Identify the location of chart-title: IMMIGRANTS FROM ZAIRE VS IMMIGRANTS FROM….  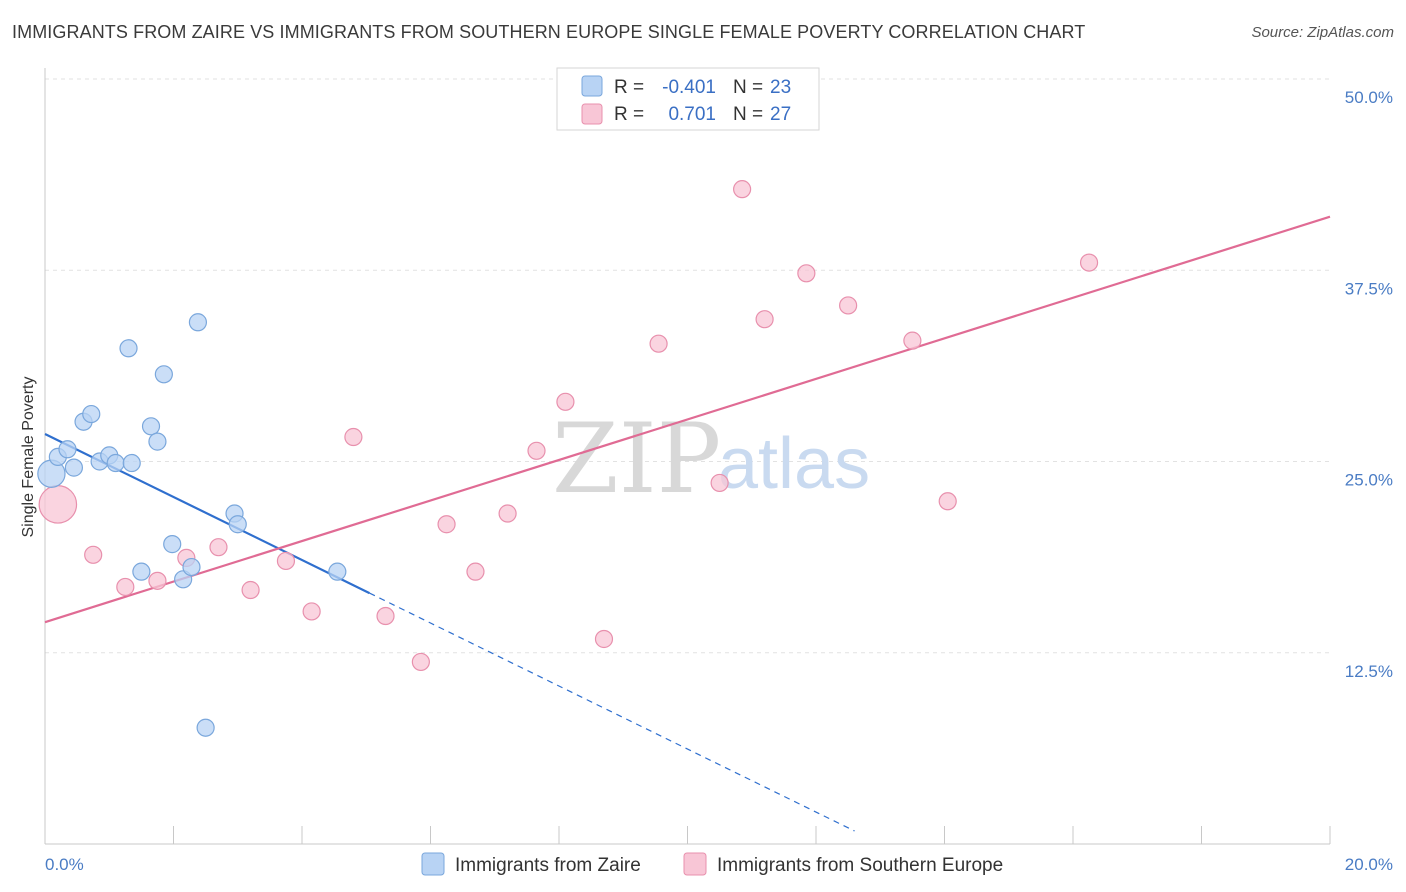
(549, 32).